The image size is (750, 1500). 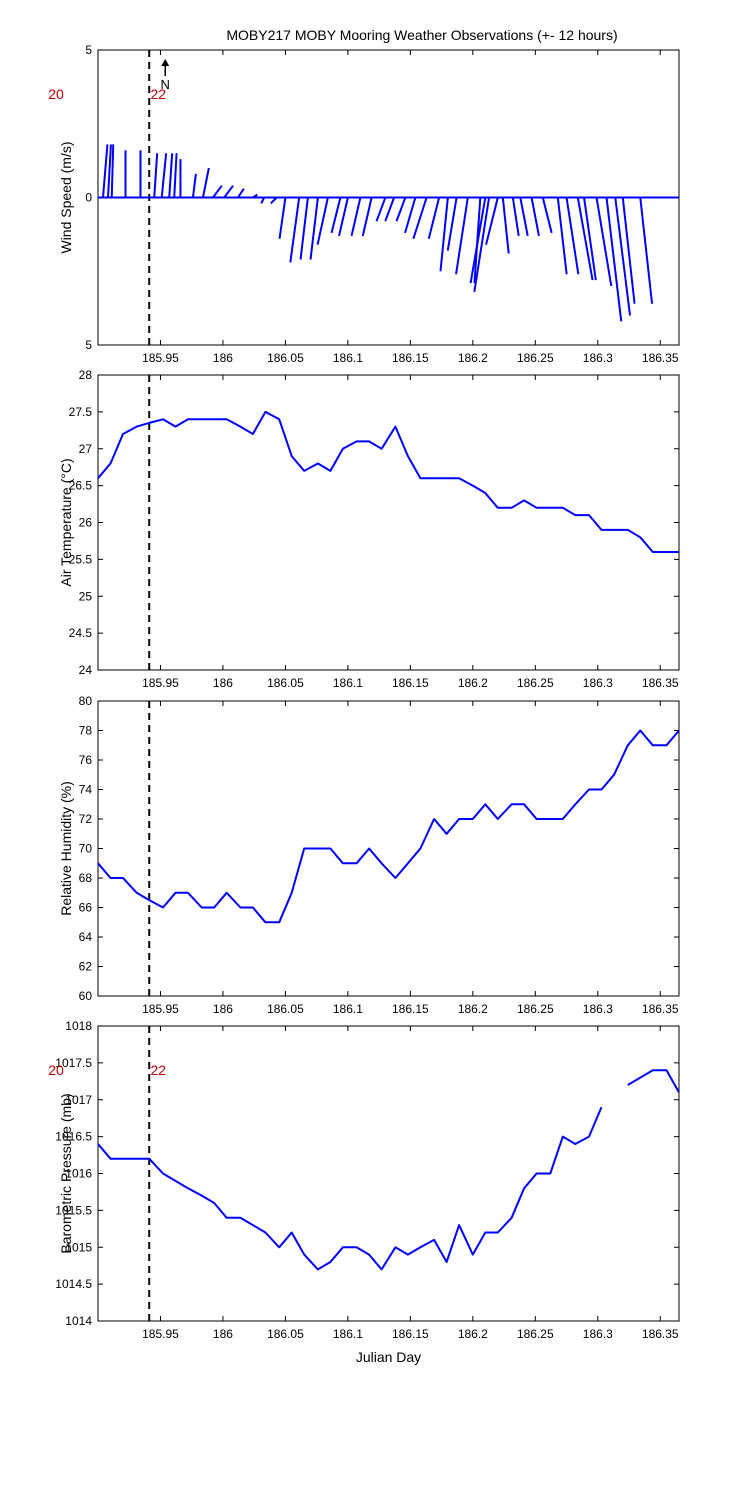 What do you see at coordinates (86, 449) in the screenshot?
I see `y-tick-label: 27` at bounding box center [86, 449].